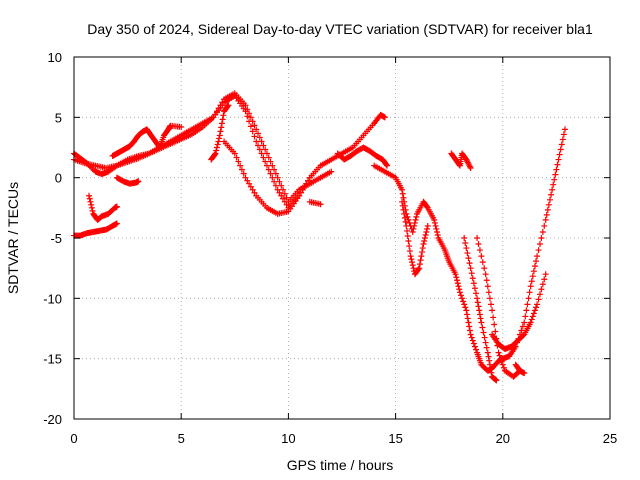 This screenshot has height=480, width=640. I want to click on x-tick-label: 20, so click(503, 438).